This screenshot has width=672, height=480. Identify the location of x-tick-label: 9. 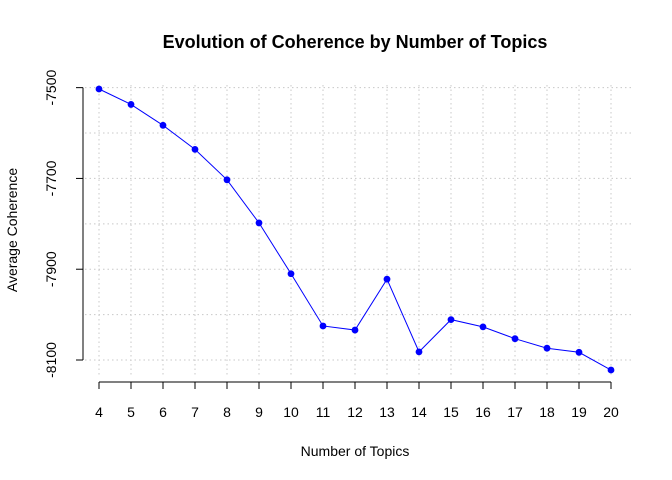
(259, 412).